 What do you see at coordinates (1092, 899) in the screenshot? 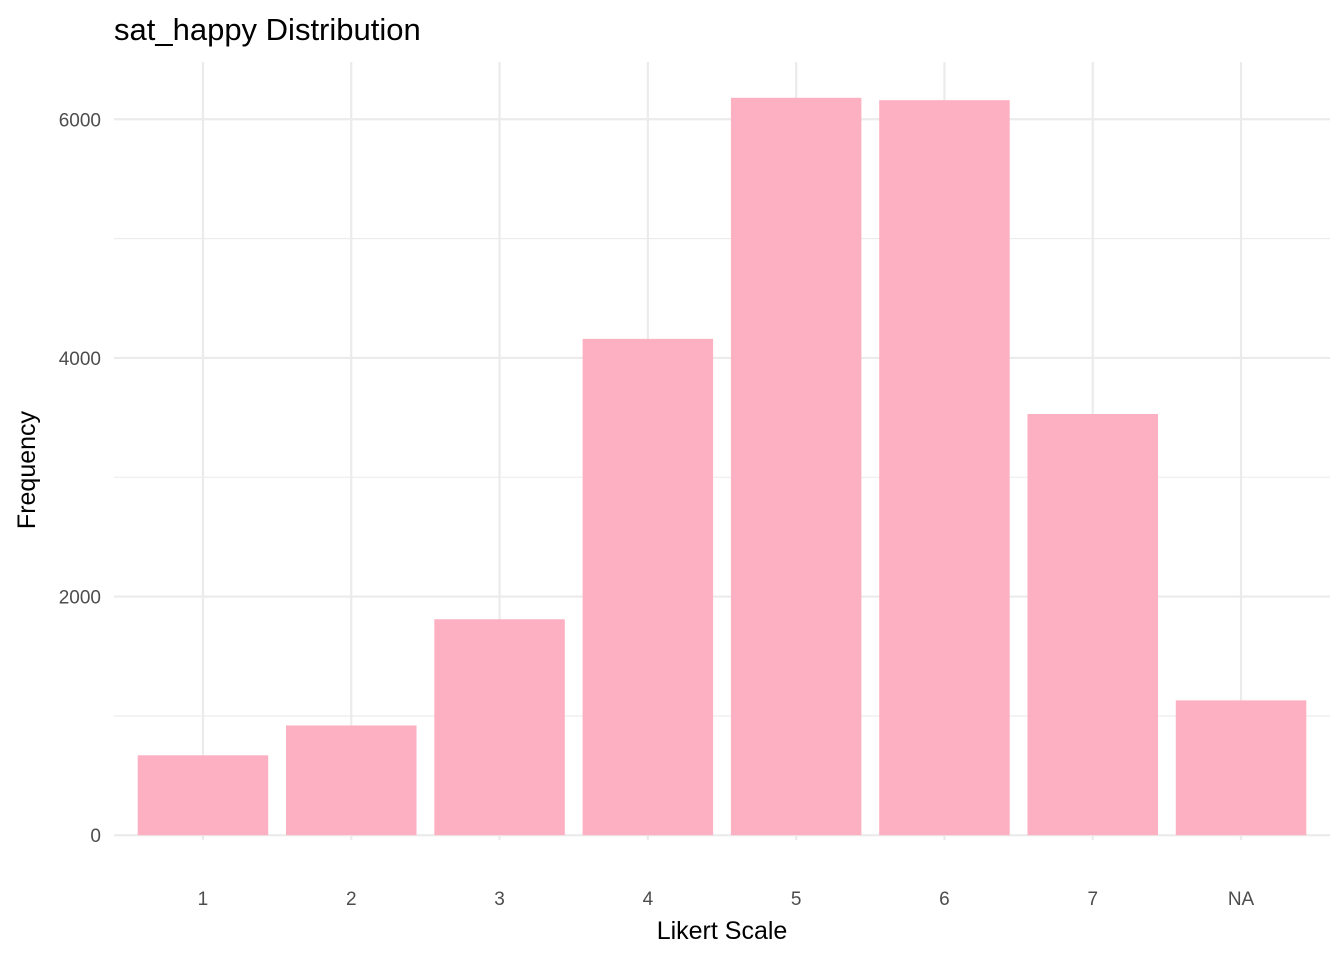
I see `x-tick-label: 7` at bounding box center [1092, 899].